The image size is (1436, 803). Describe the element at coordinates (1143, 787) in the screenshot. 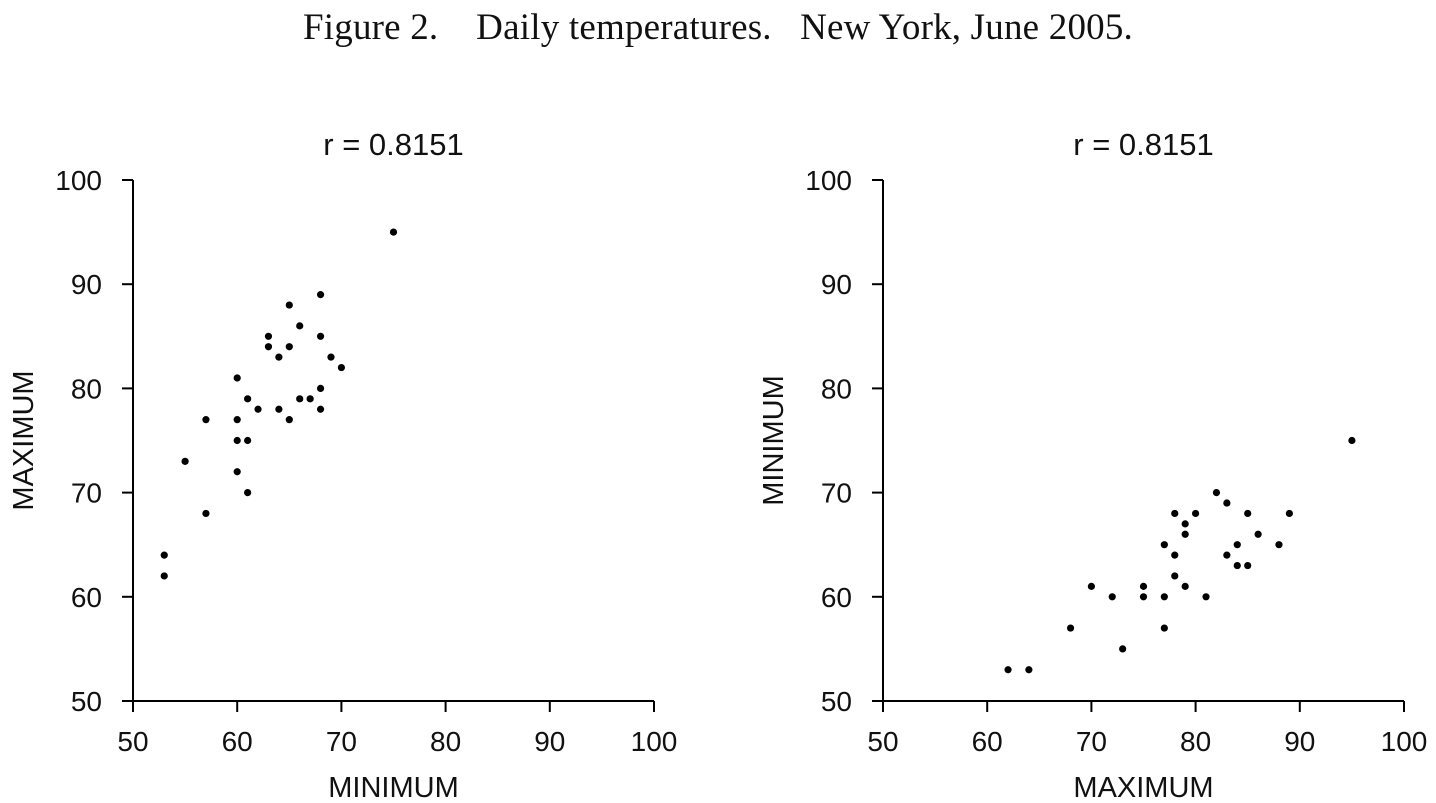

I see `x-axis-title: MAXIMUM` at that location.